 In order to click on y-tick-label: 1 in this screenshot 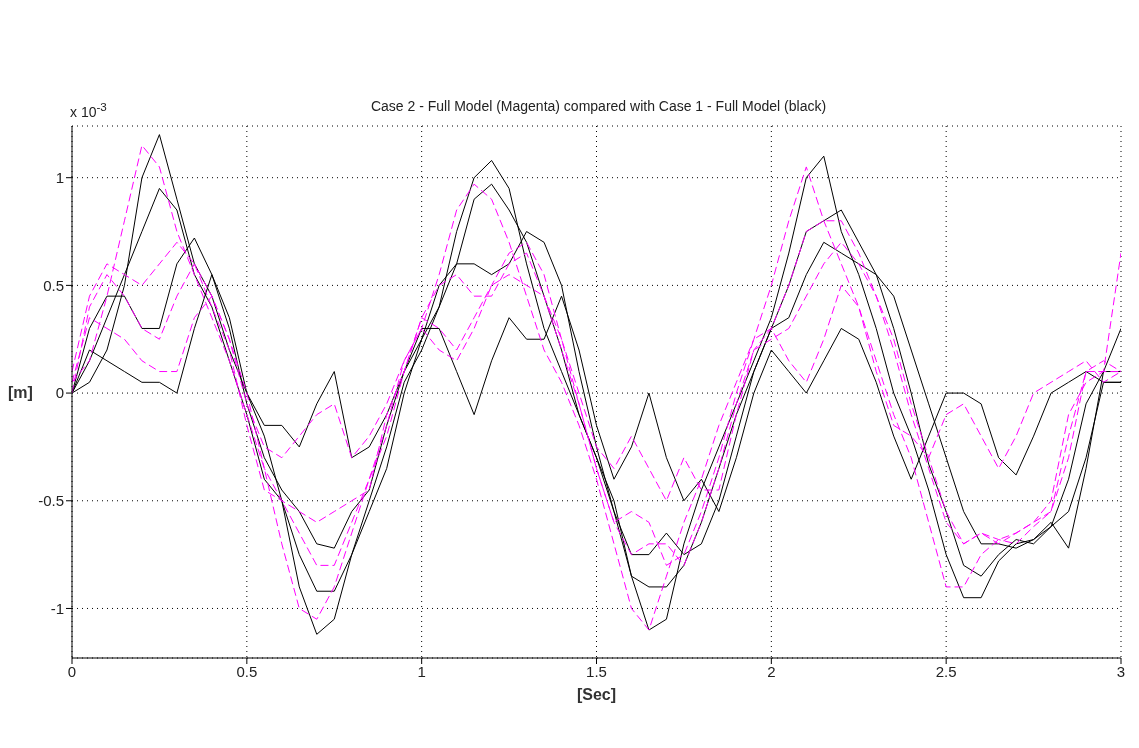, I will do `click(59, 178)`.